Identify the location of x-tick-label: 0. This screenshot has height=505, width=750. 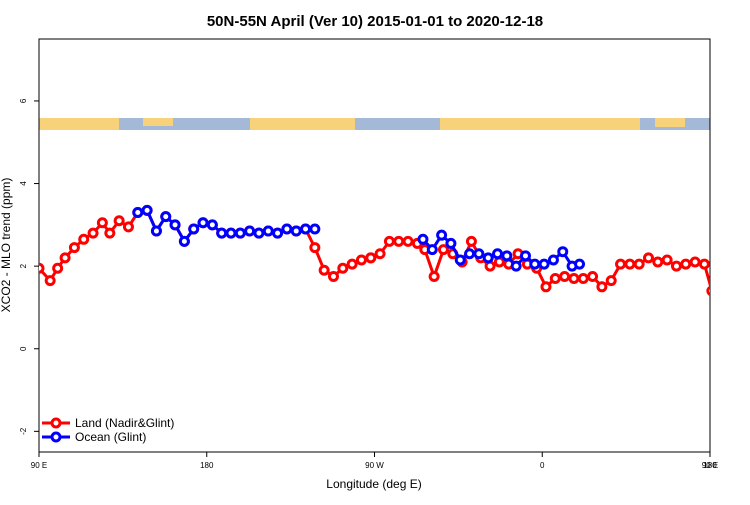
(542, 465).